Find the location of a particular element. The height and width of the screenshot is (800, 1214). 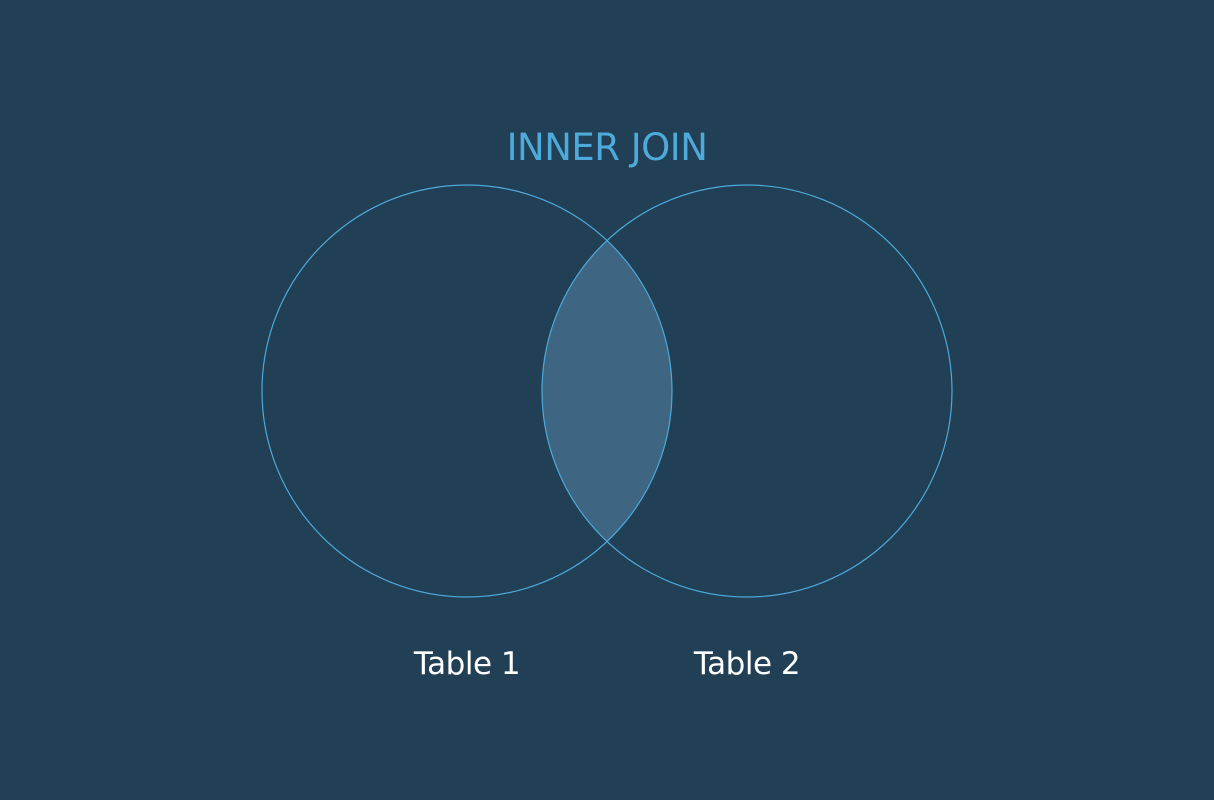

right-set-label: Table 2 is located at coordinates (746, 664).